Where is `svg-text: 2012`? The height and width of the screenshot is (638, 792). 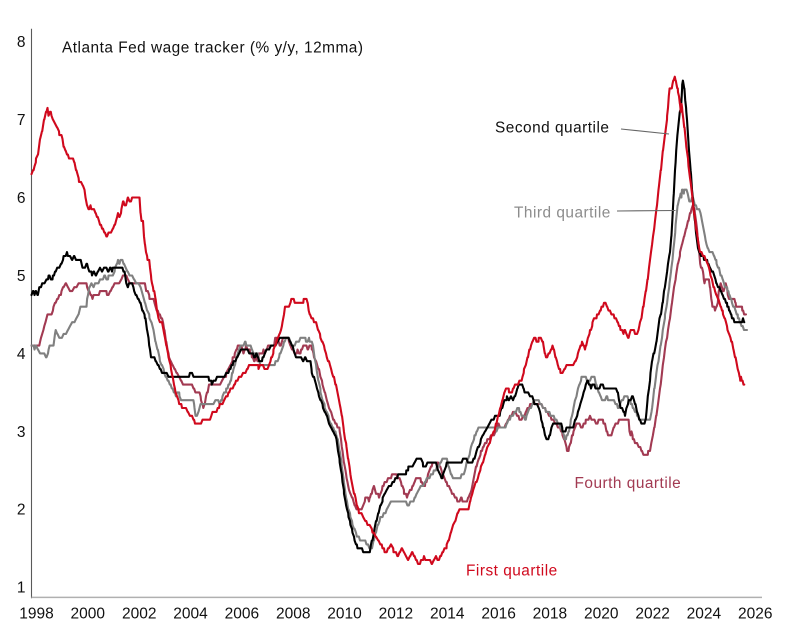
svg-text: 2012 is located at coordinates (396, 614).